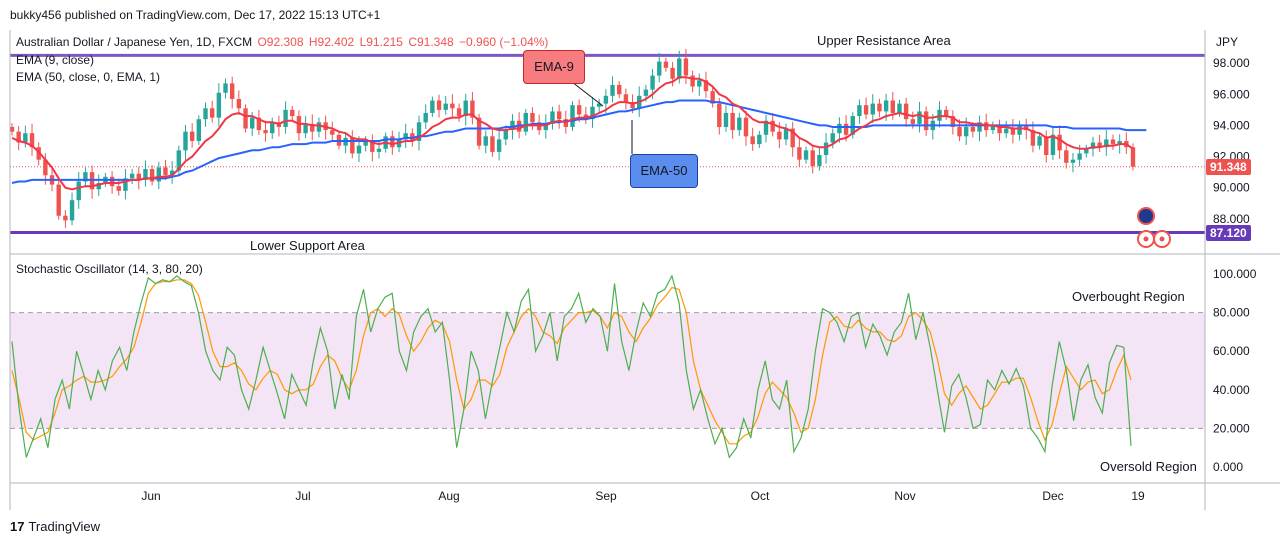 The width and height of the screenshot is (1280, 546). Describe the element at coordinates (760, 496) in the screenshot. I see `time-tick-label: Oct` at that location.